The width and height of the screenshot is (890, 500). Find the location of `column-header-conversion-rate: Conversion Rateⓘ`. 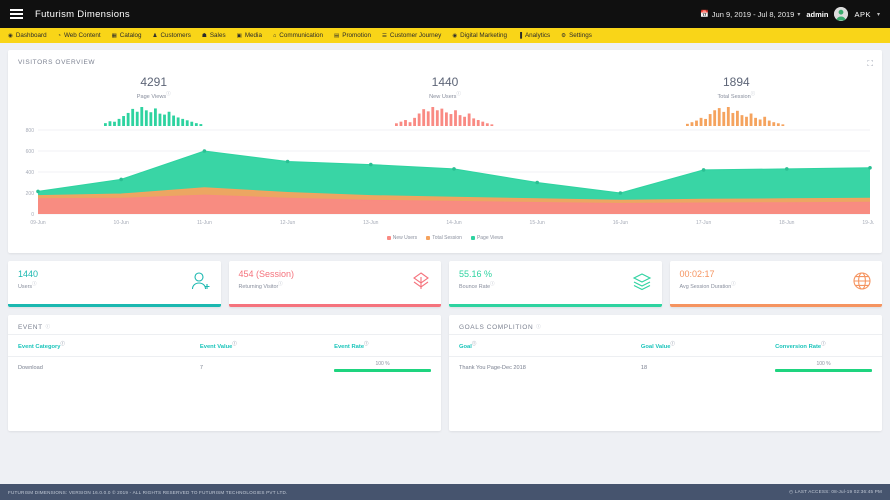

column-header-conversion-rate: Conversion Rateⓘ is located at coordinates (823, 345).